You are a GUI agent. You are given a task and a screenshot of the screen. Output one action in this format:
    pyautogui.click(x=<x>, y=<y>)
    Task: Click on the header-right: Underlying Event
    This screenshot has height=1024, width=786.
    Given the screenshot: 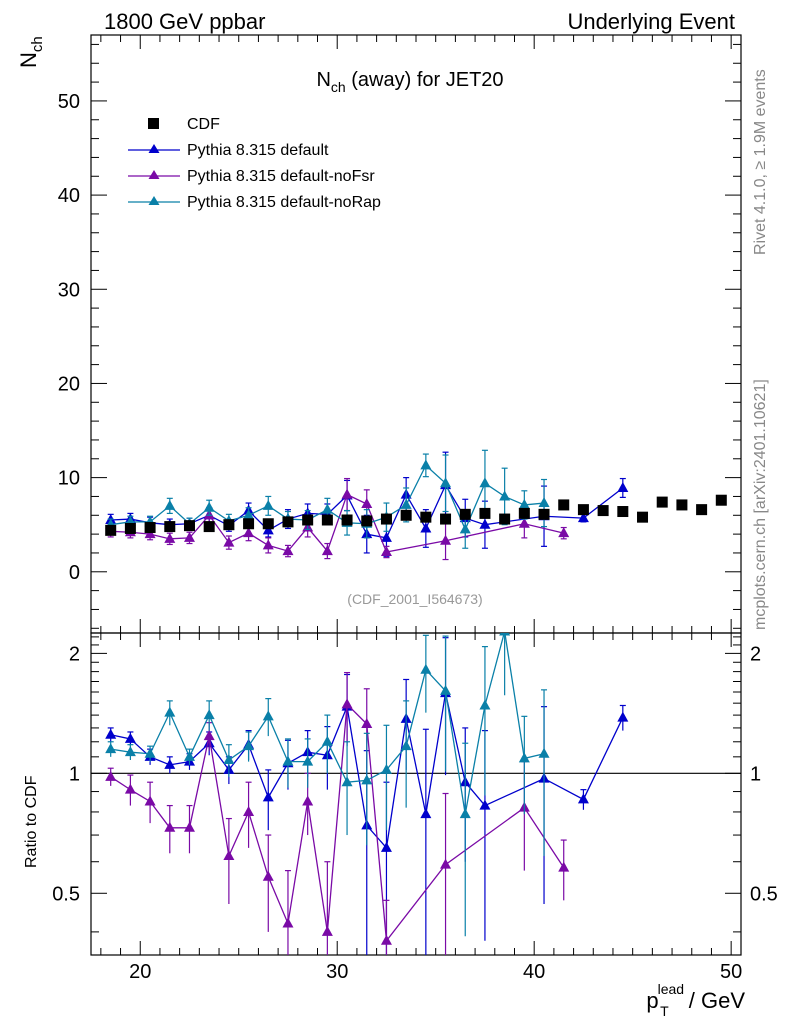 What is the action you would take?
    pyautogui.click(x=651, y=21)
    